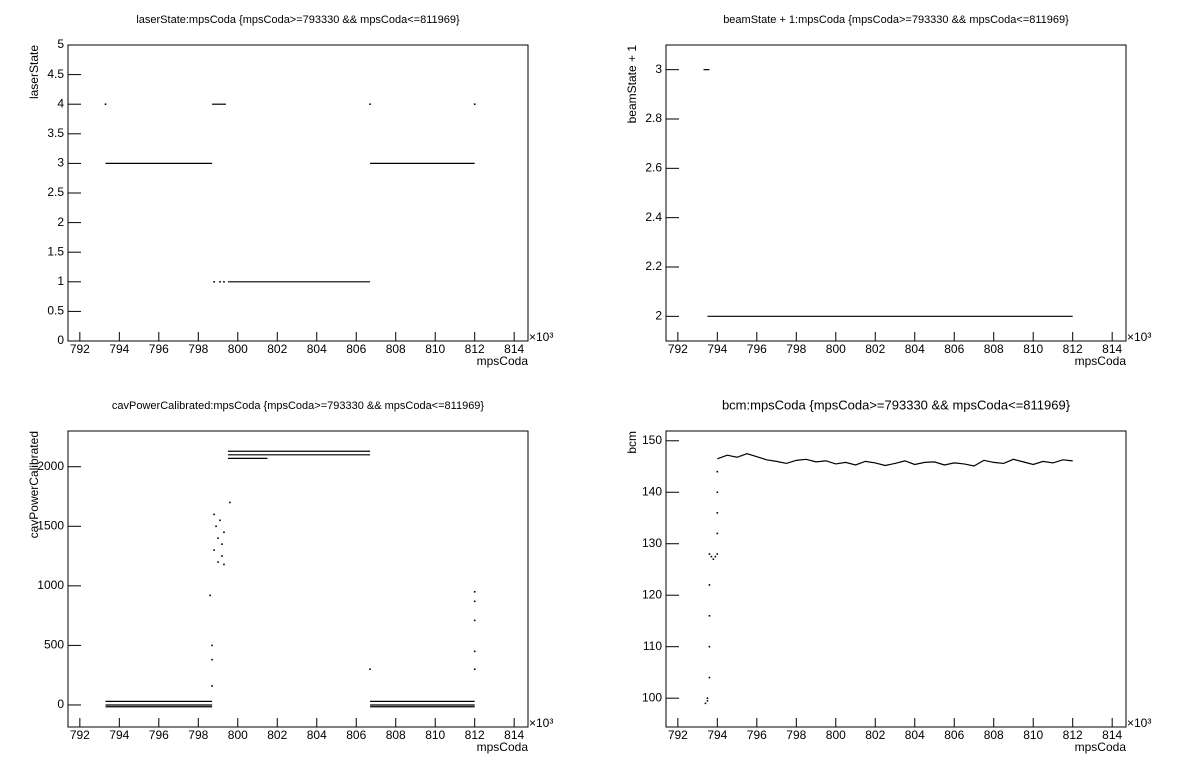 This screenshot has width=1196, height=772. Describe the element at coordinates (652, 491) in the screenshot. I see `y-tick-label: 140` at that location.